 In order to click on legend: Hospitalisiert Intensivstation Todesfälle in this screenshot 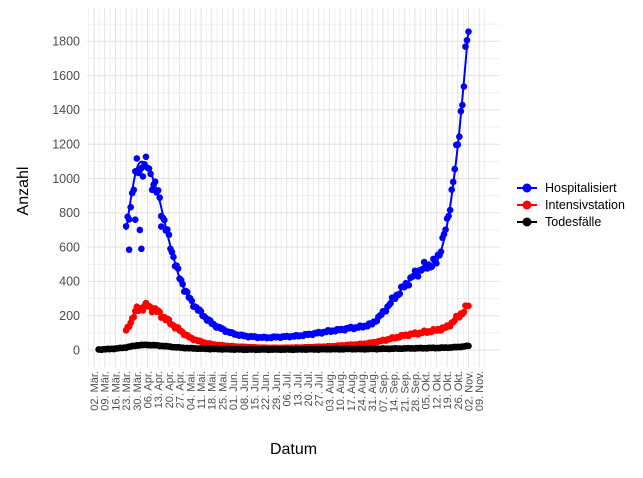, I will do `click(570, 204)`.